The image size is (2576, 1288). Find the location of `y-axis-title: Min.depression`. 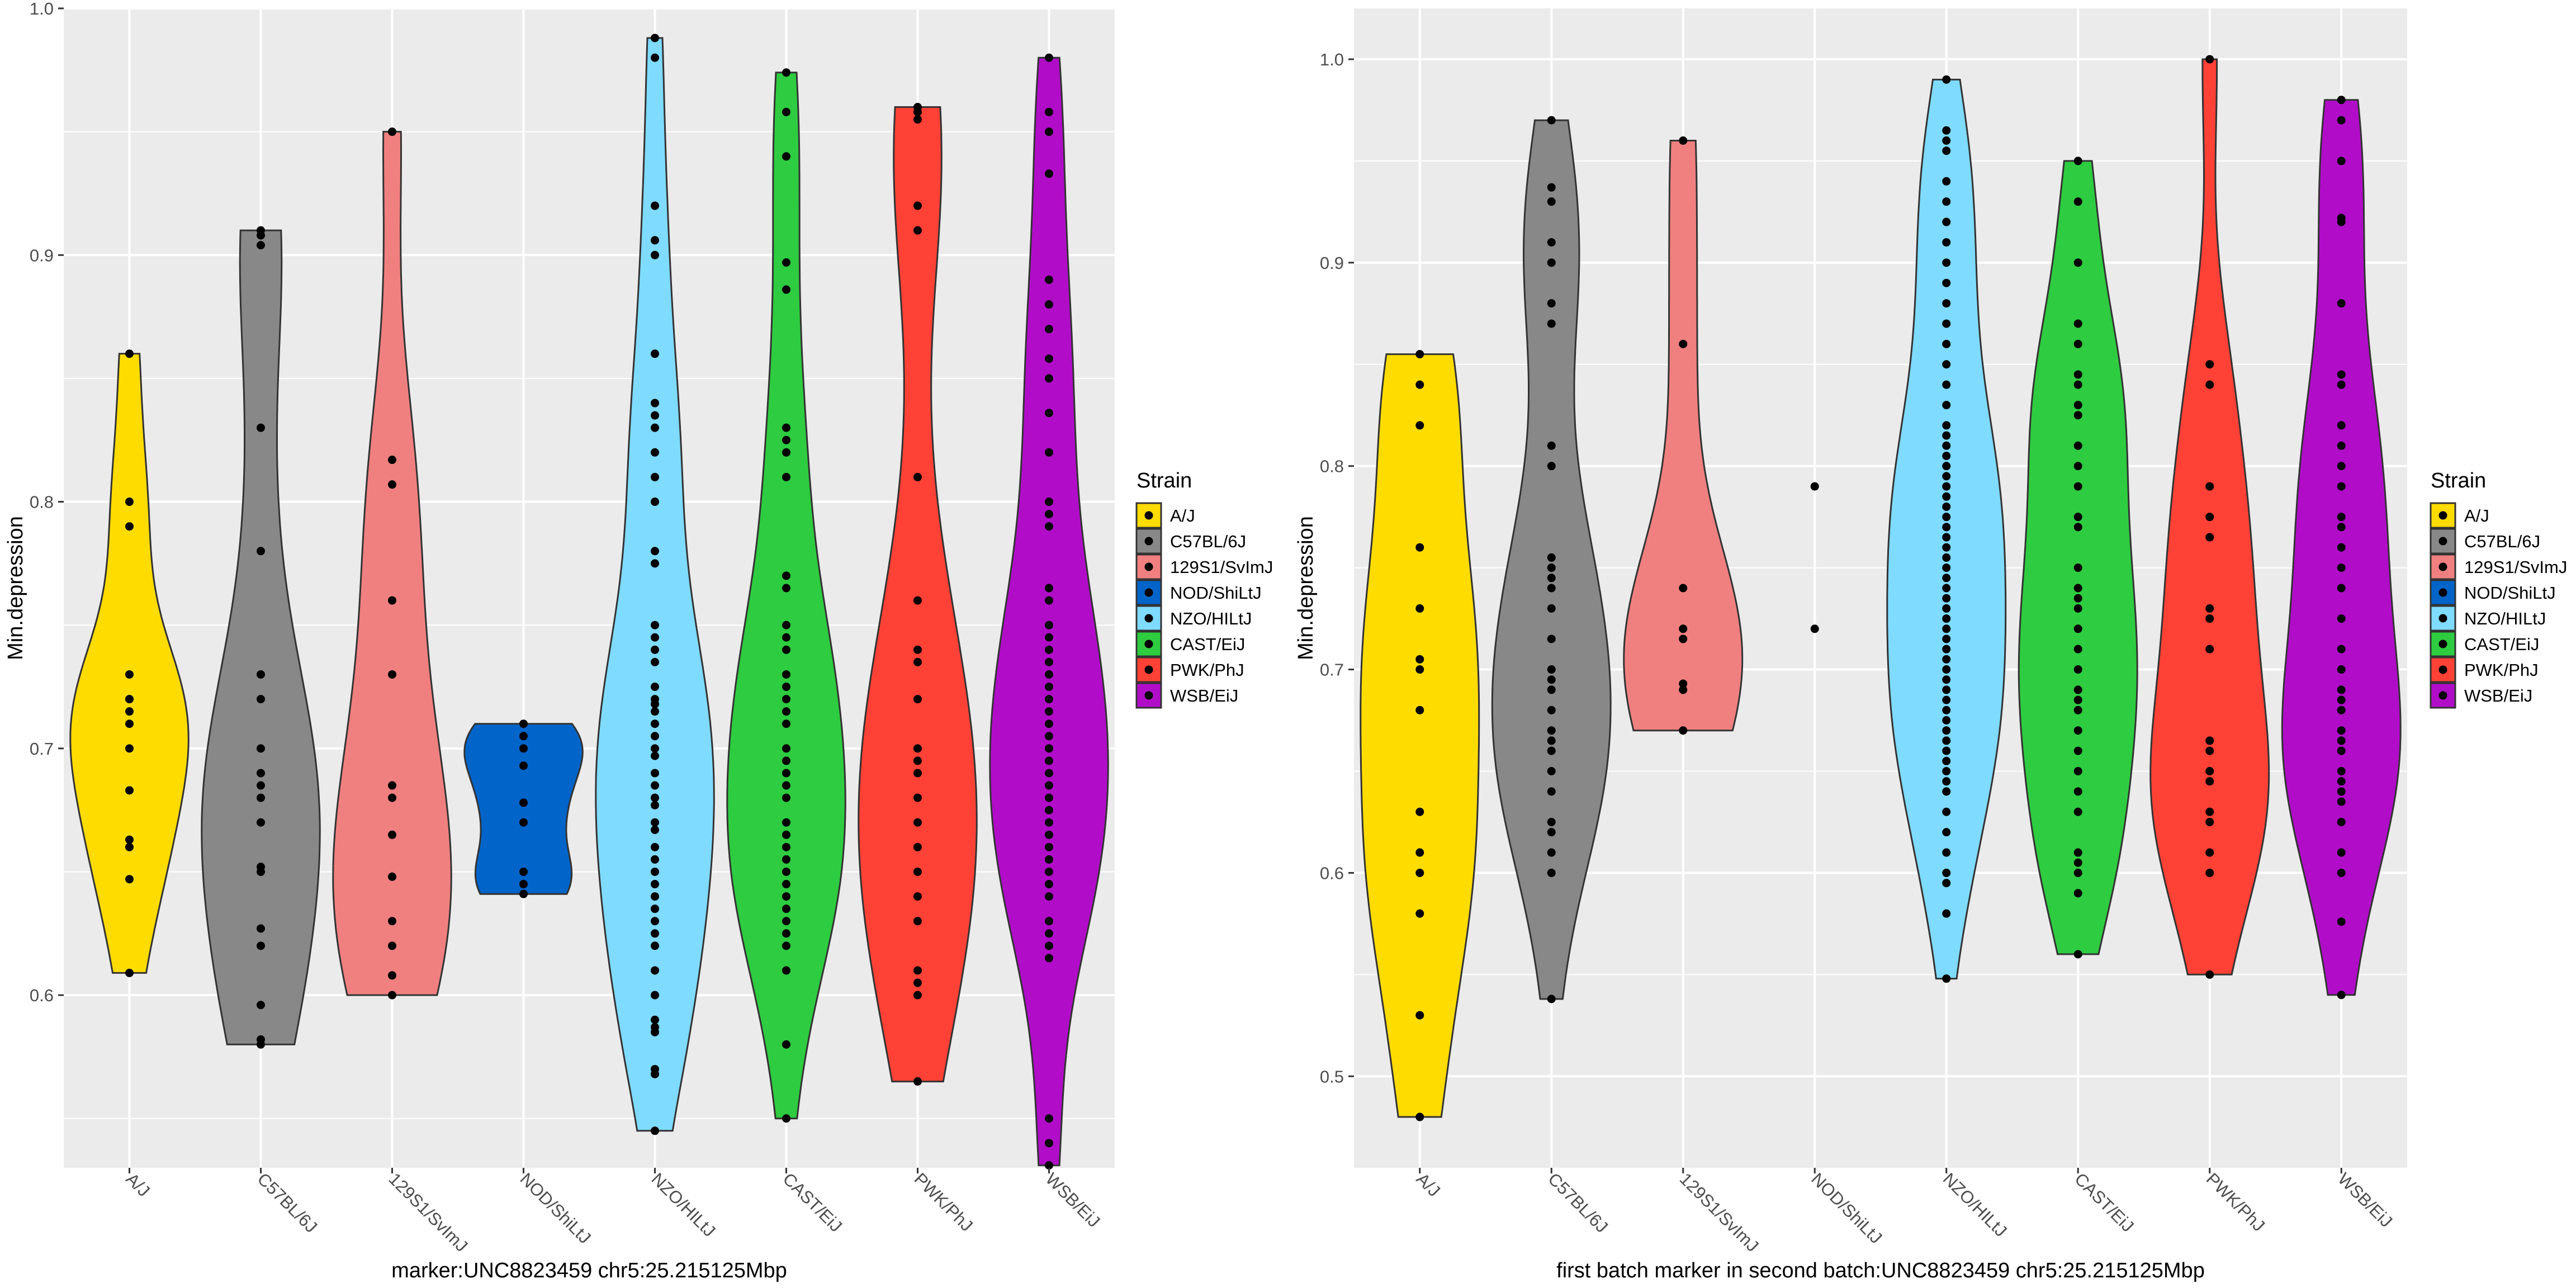

y-axis-title: Min.depression is located at coordinates (1306, 588).